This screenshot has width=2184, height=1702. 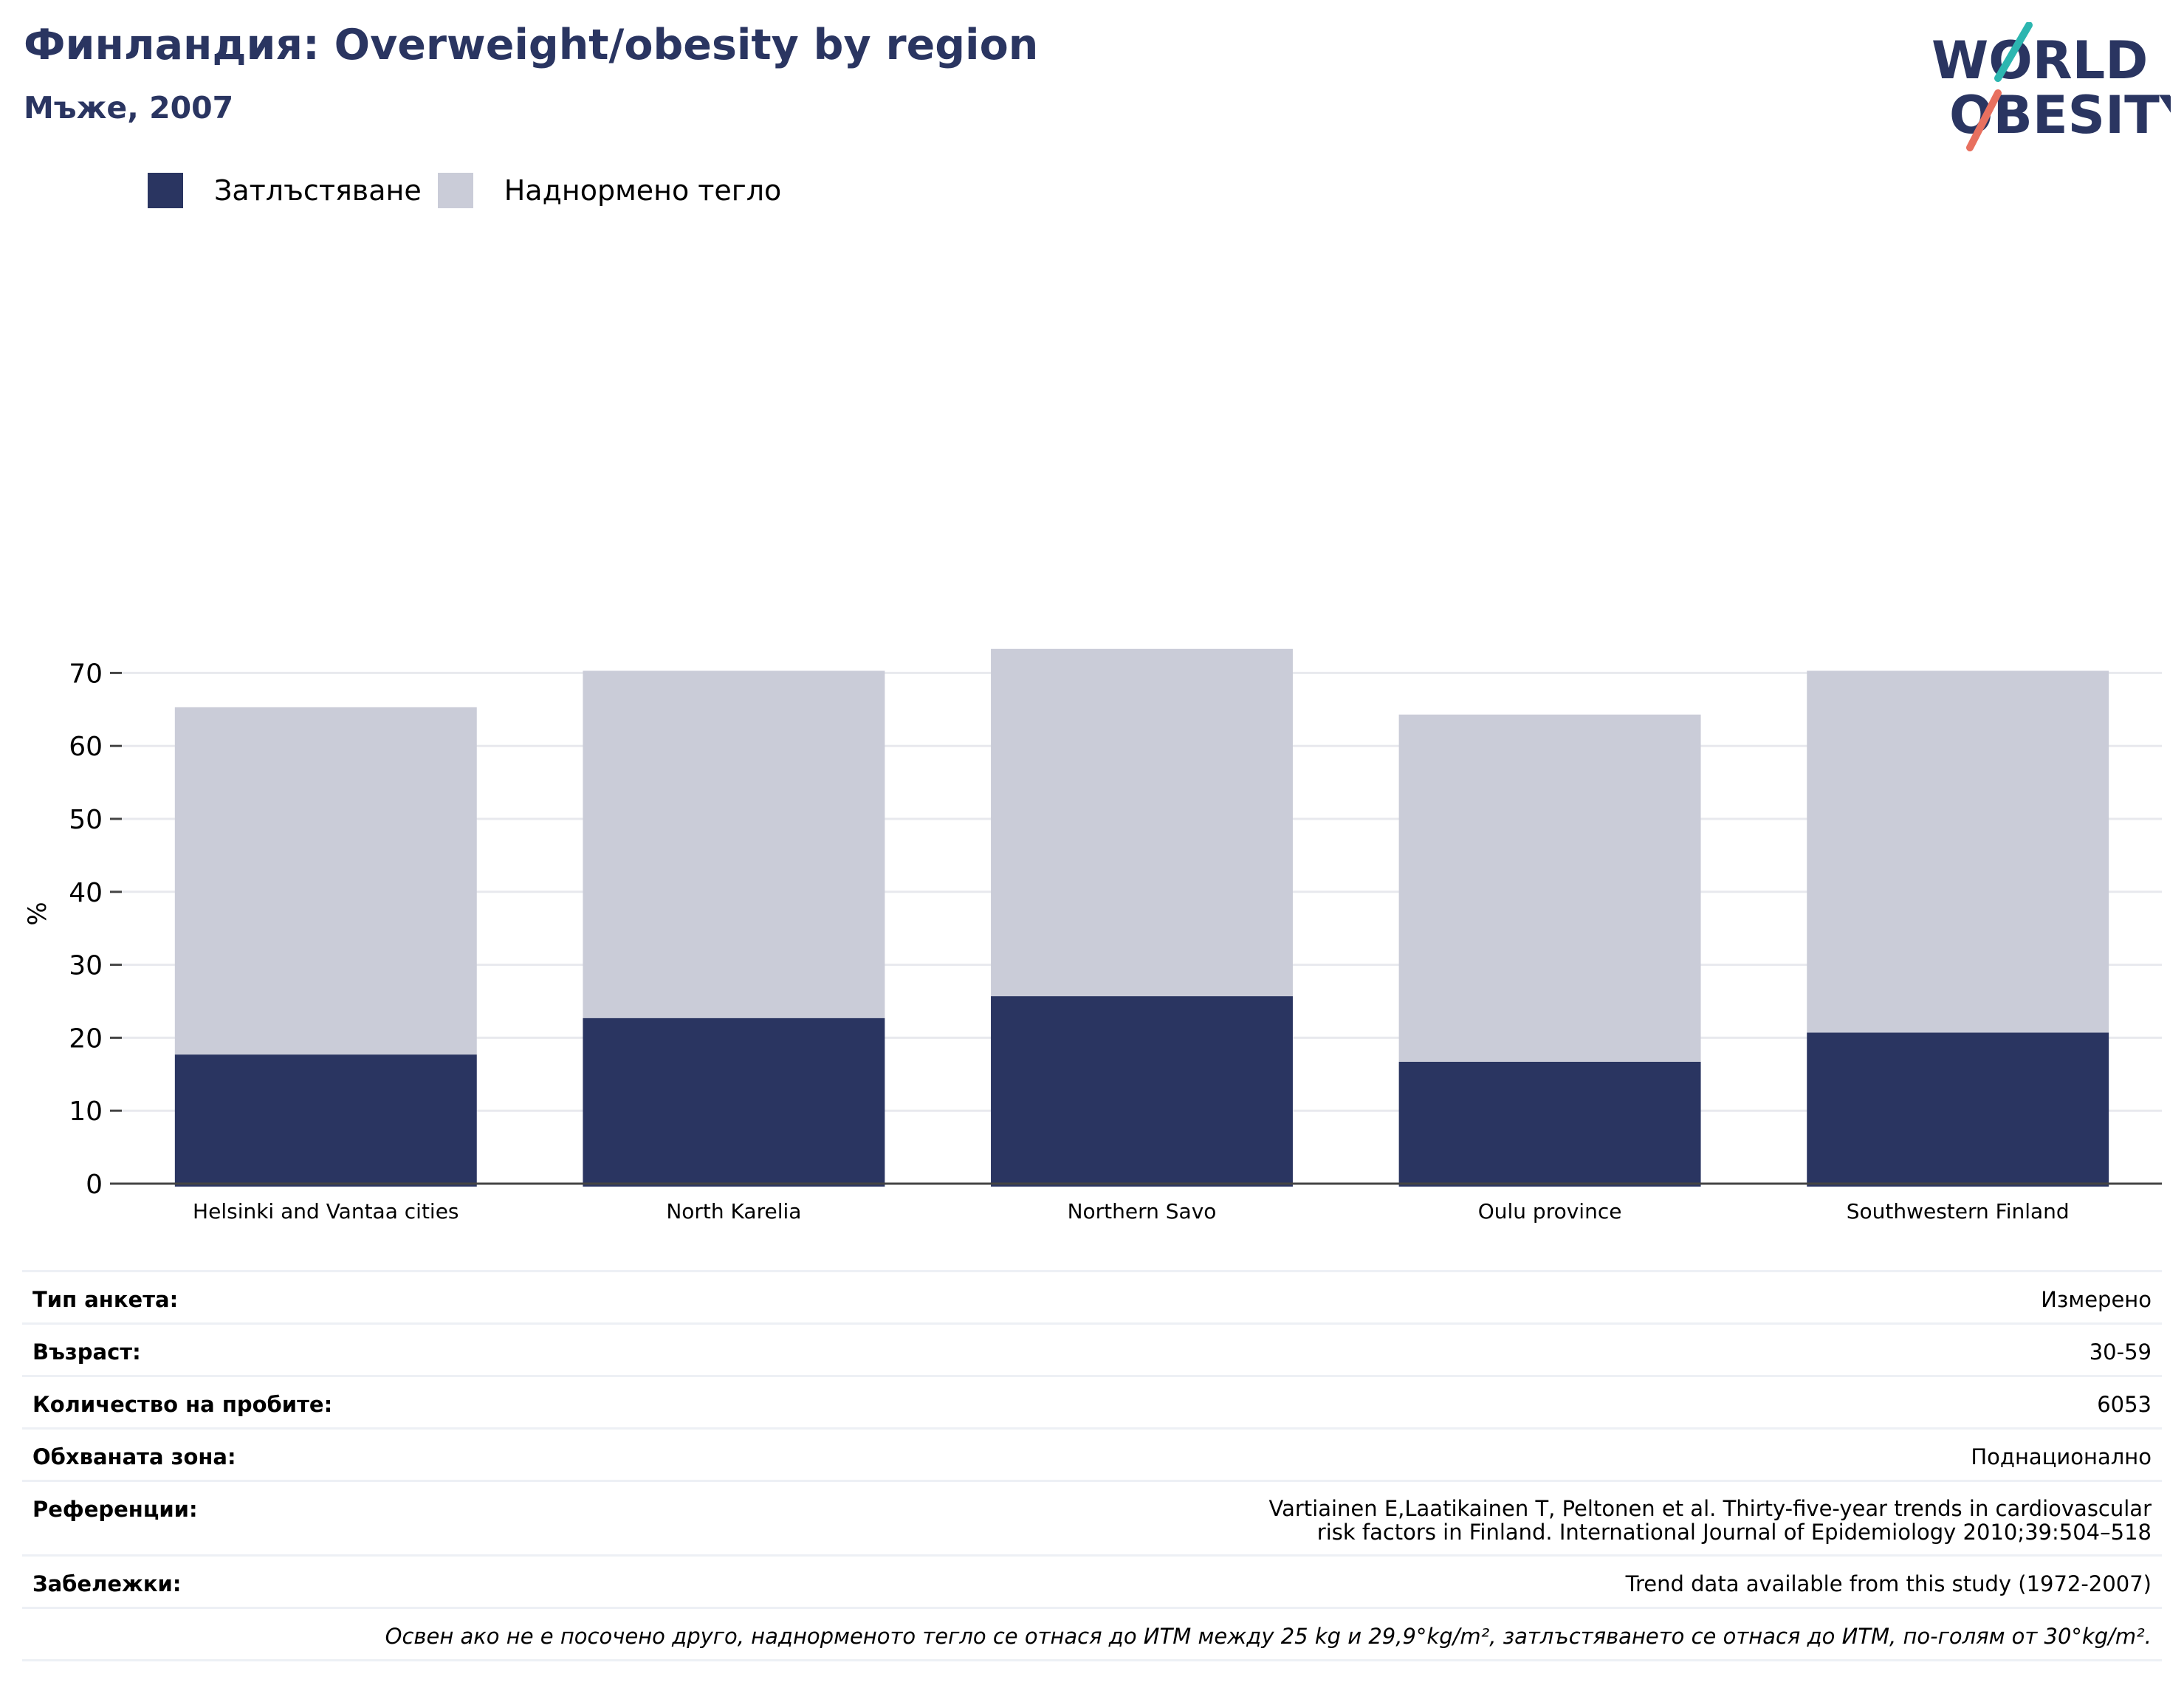 What do you see at coordinates (291, 1349) in the screenshot?
I see `info-key: Възраст:` at bounding box center [291, 1349].